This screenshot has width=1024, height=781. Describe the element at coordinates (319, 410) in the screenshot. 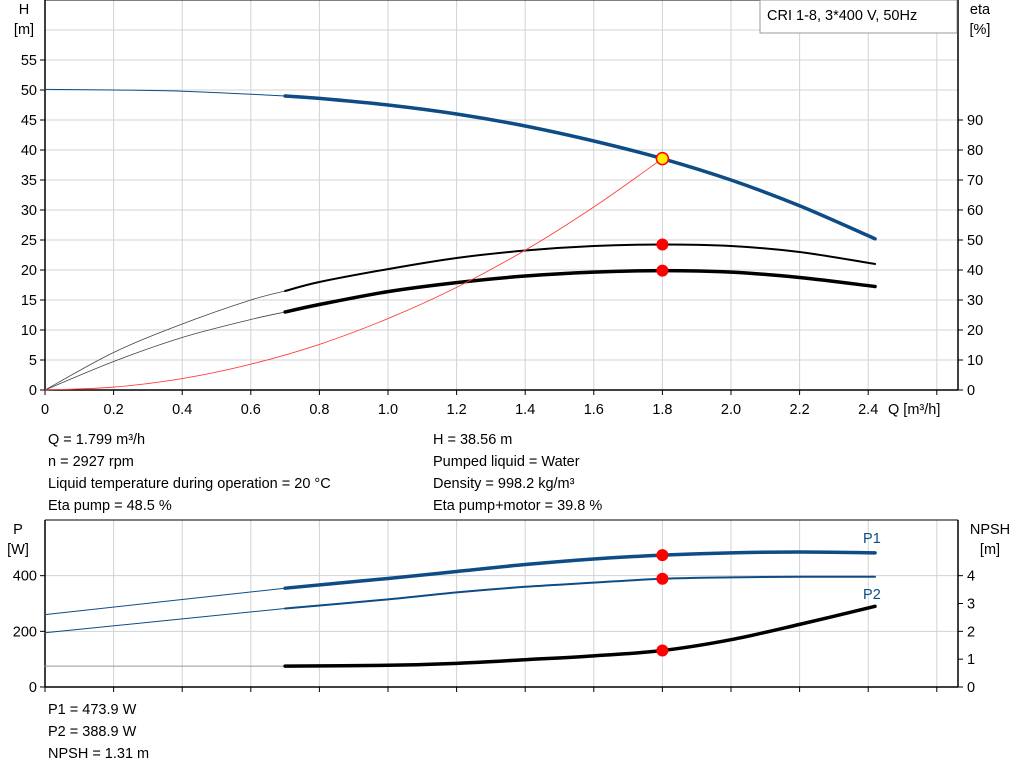

I see `x-tick-label: 0.8` at that location.